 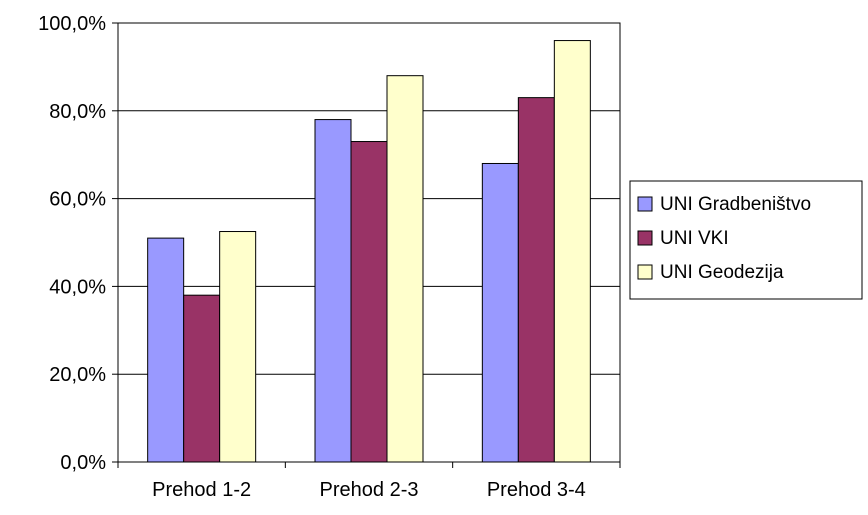 I want to click on legend-label: UNI Gradbeništvo, so click(x=735, y=204).